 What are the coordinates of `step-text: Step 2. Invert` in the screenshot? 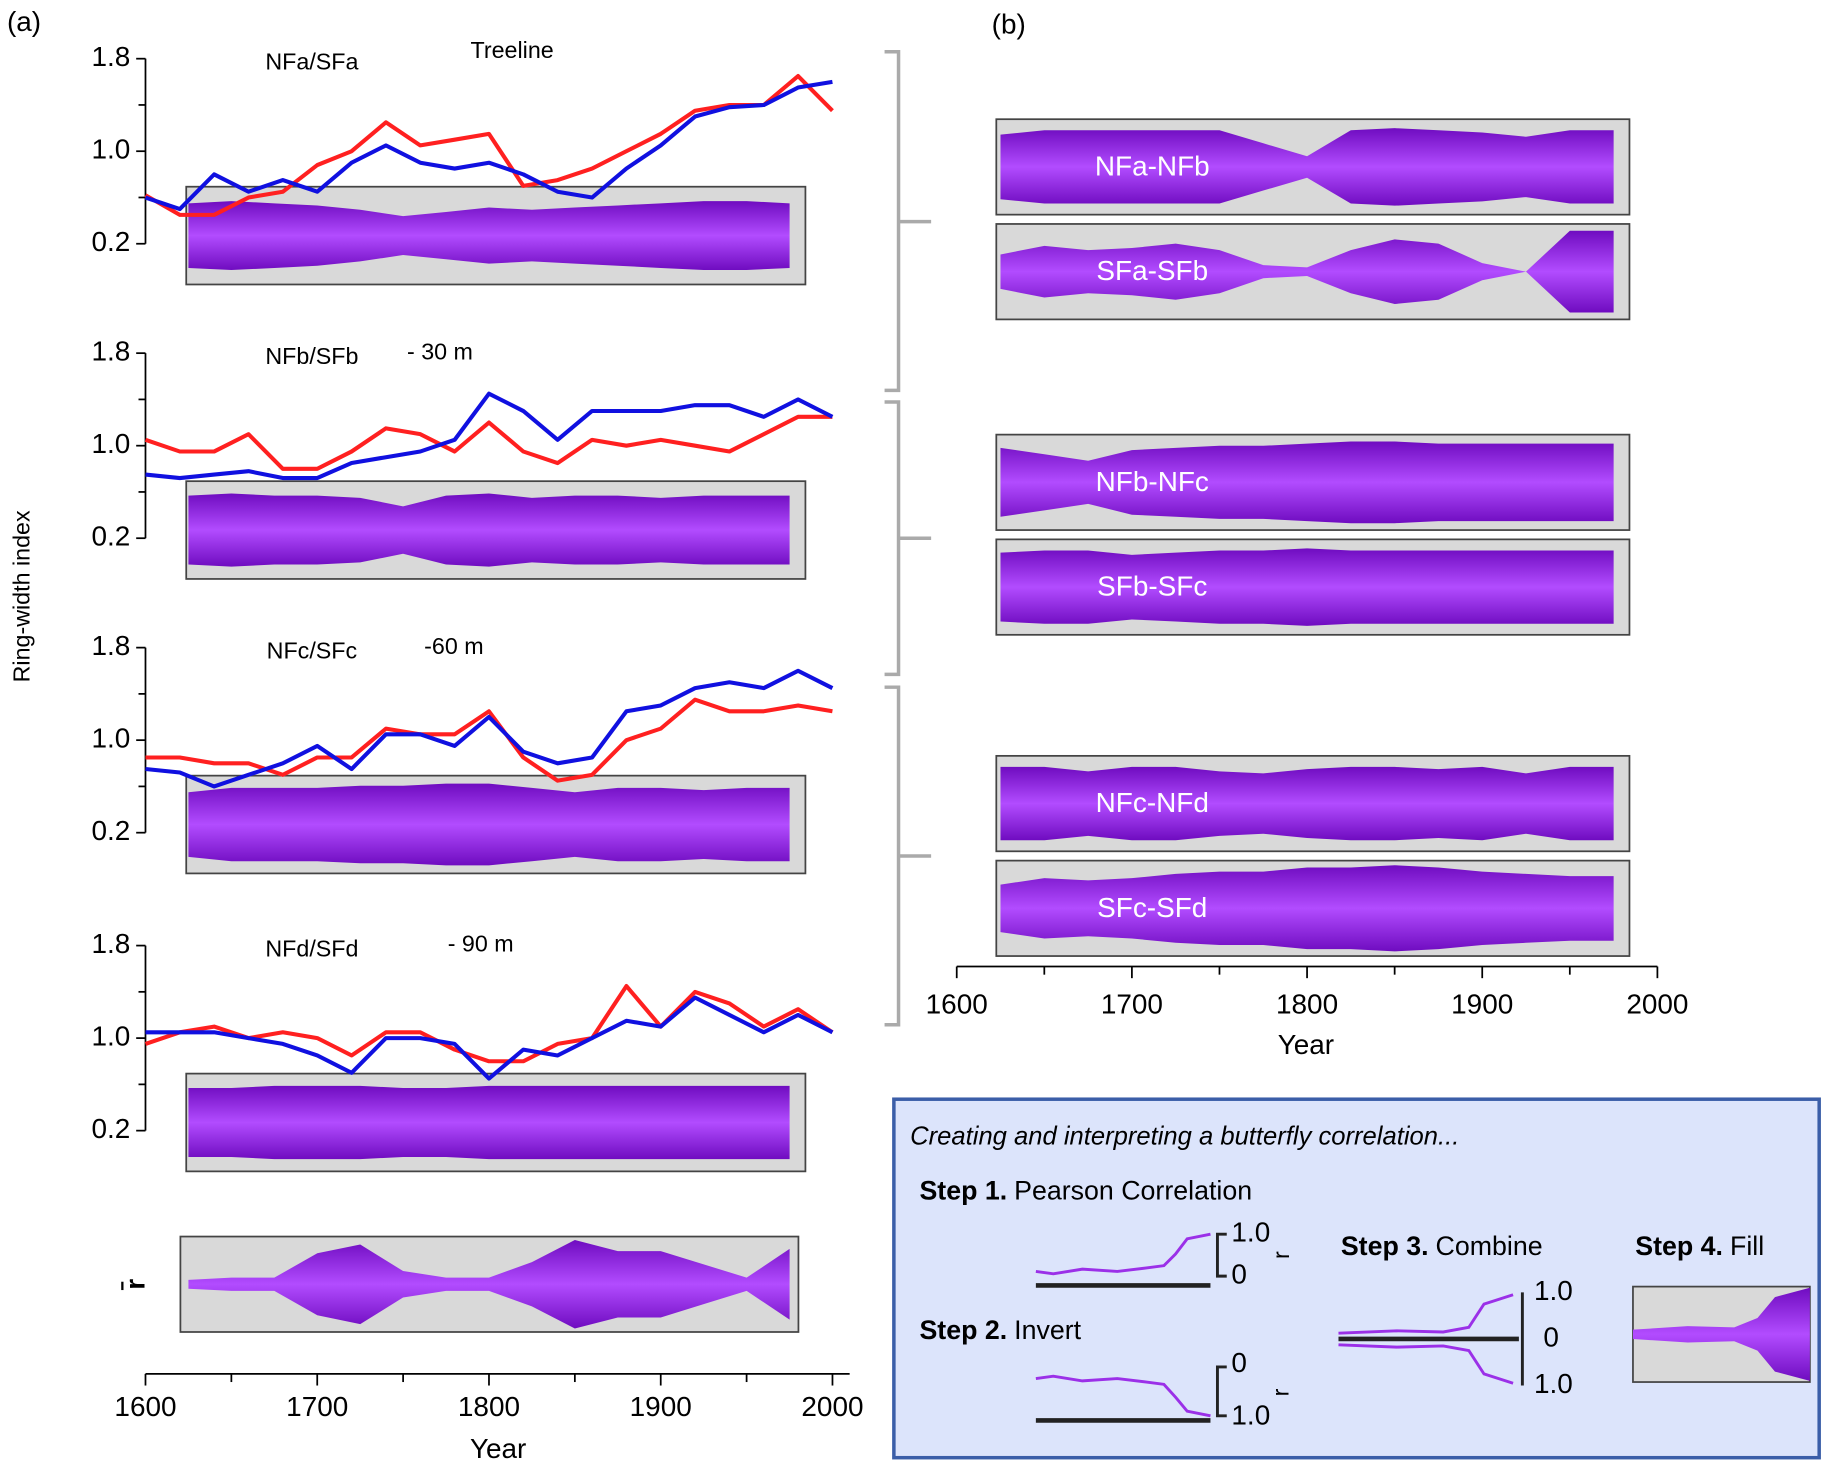 It's located at (1000, 1330).